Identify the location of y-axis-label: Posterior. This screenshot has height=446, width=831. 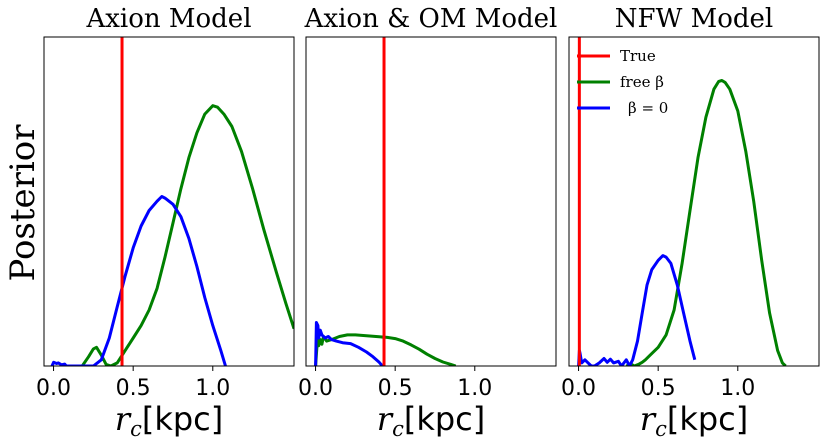
(23, 203).